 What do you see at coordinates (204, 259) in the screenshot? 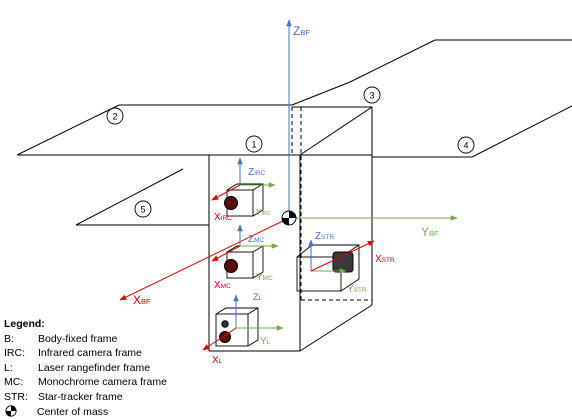
I see `x-bf-axis` at bounding box center [204, 259].